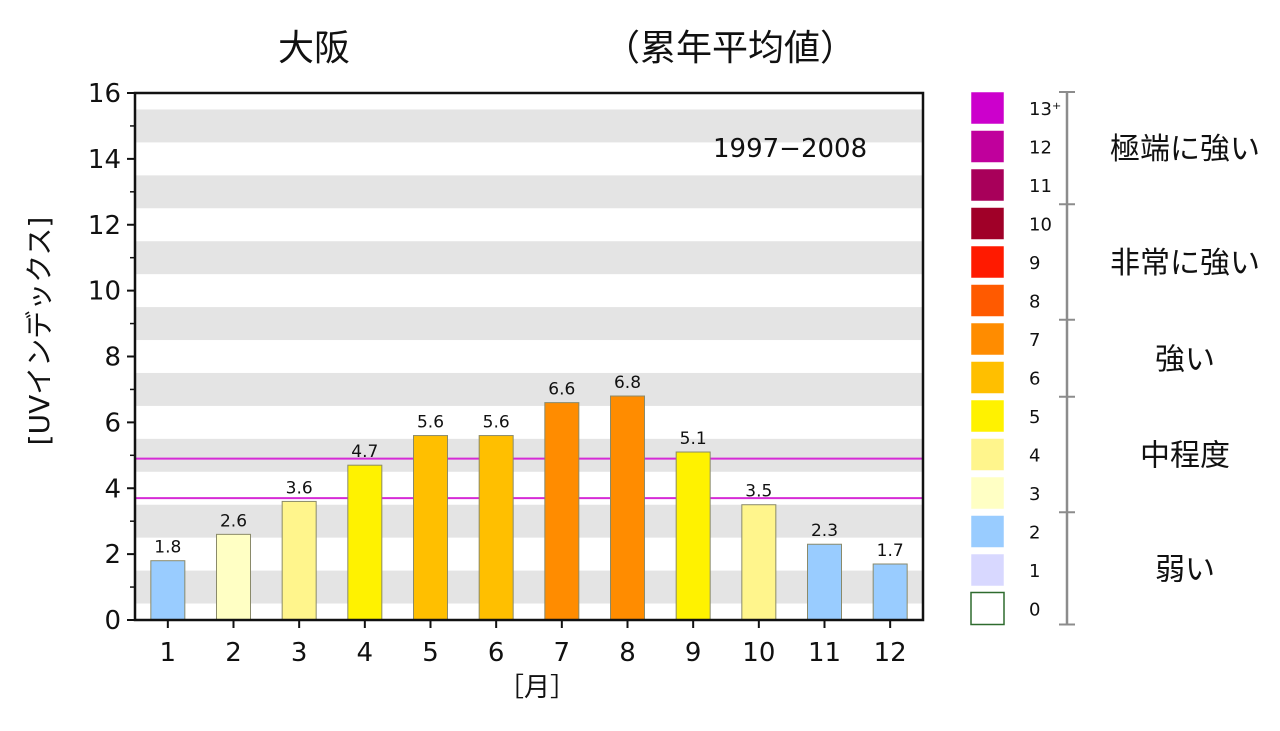  Describe the element at coordinates (824, 653) in the screenshot. I see `x-tick-label: 11` at that location.